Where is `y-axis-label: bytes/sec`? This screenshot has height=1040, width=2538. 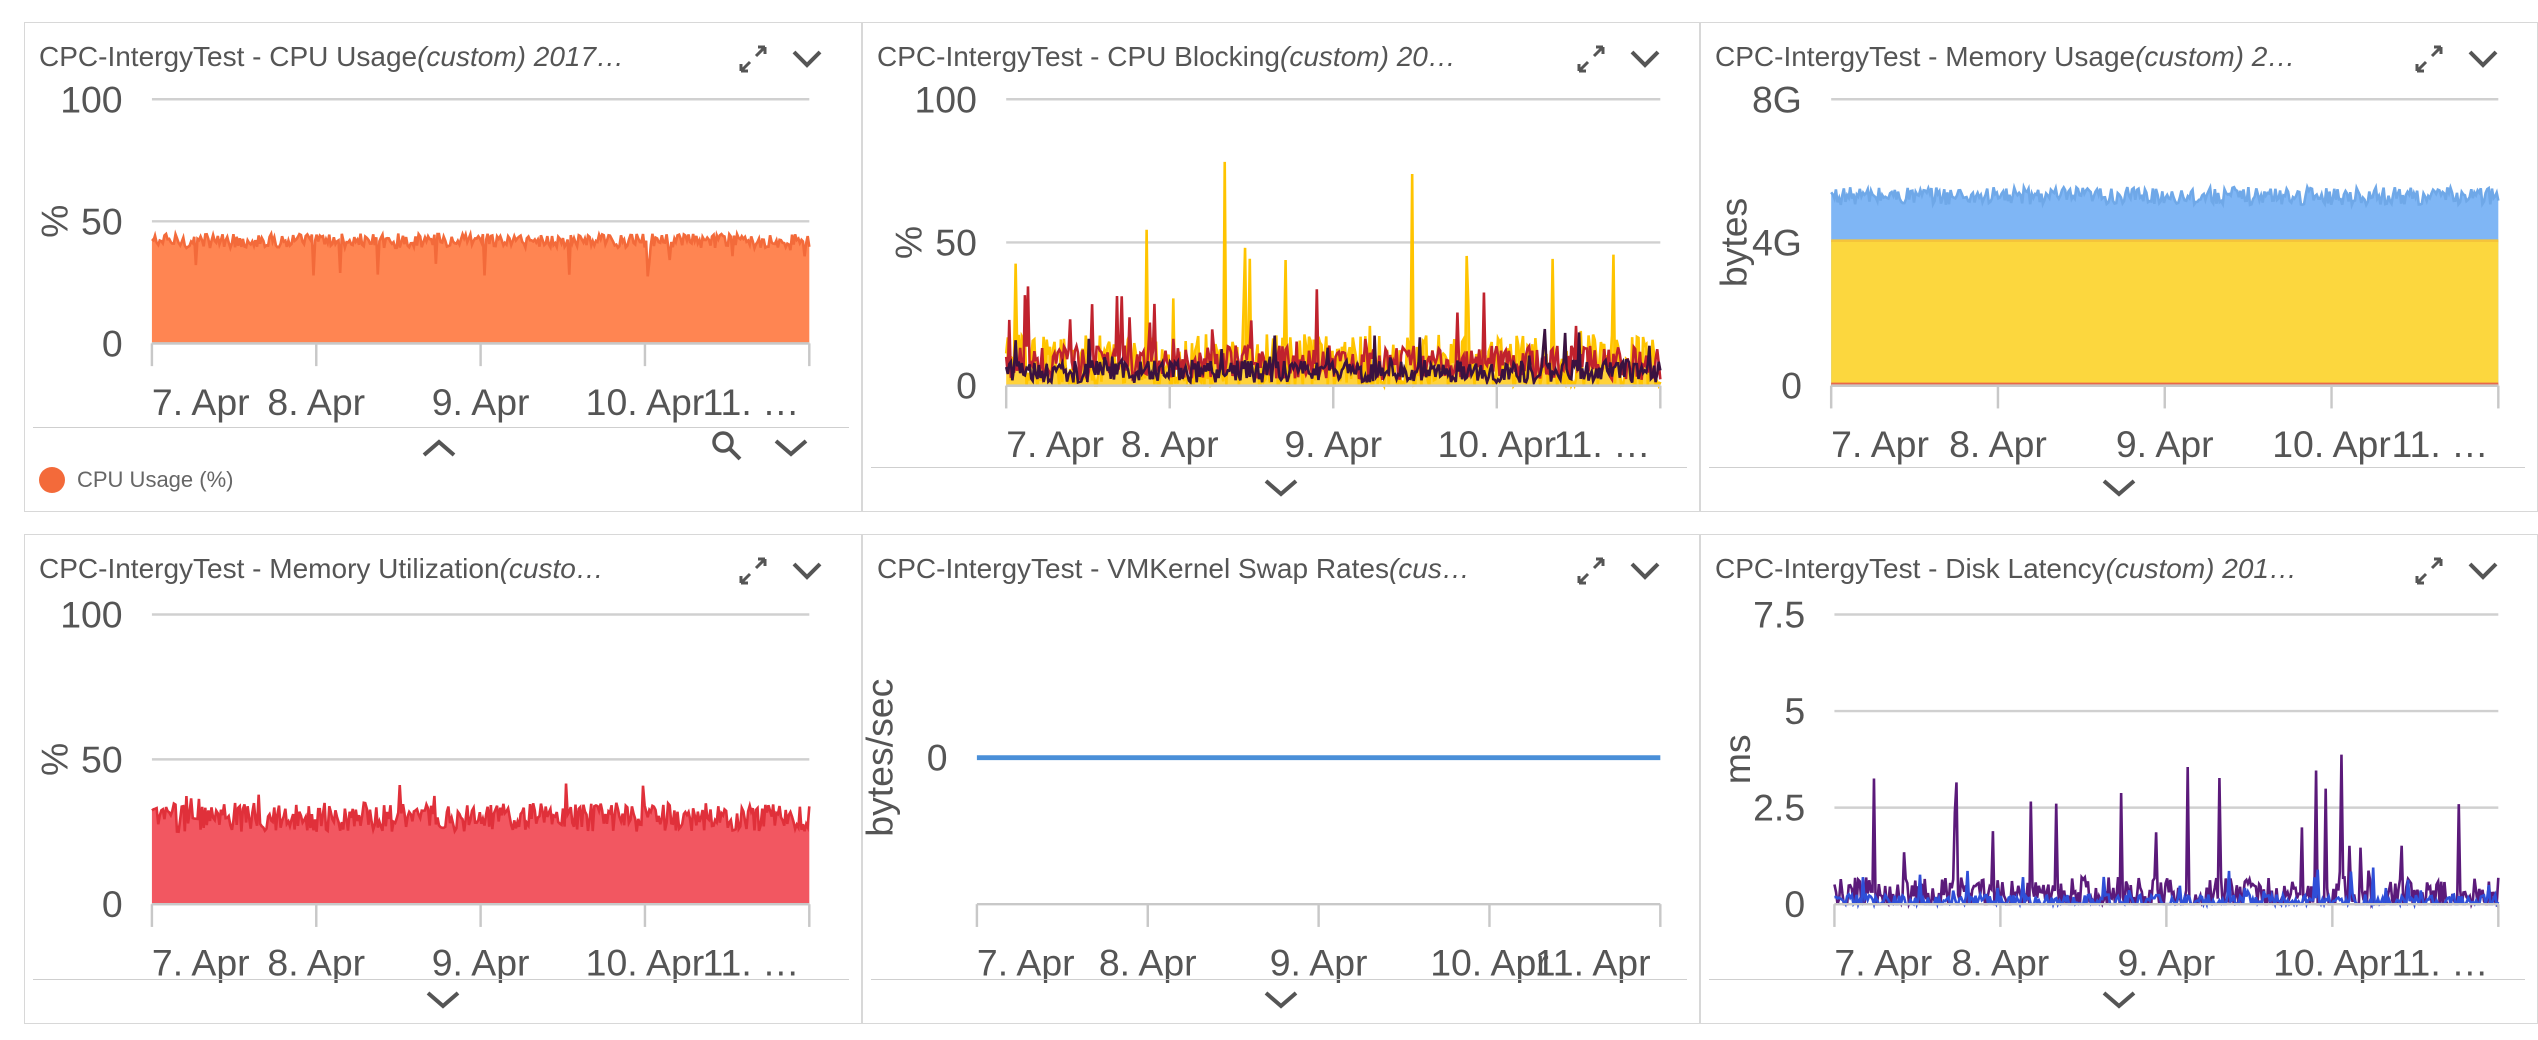
y-axis-label: bytes/sec is located at coordinates (881, 758).